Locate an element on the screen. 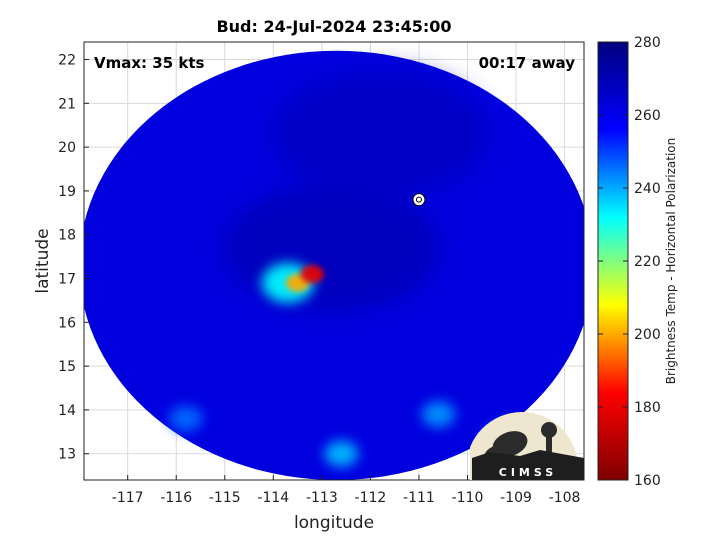 This screenshot has height=540, width=720. colorbar-tick-label: 240 is located at coordinates (647, 189).